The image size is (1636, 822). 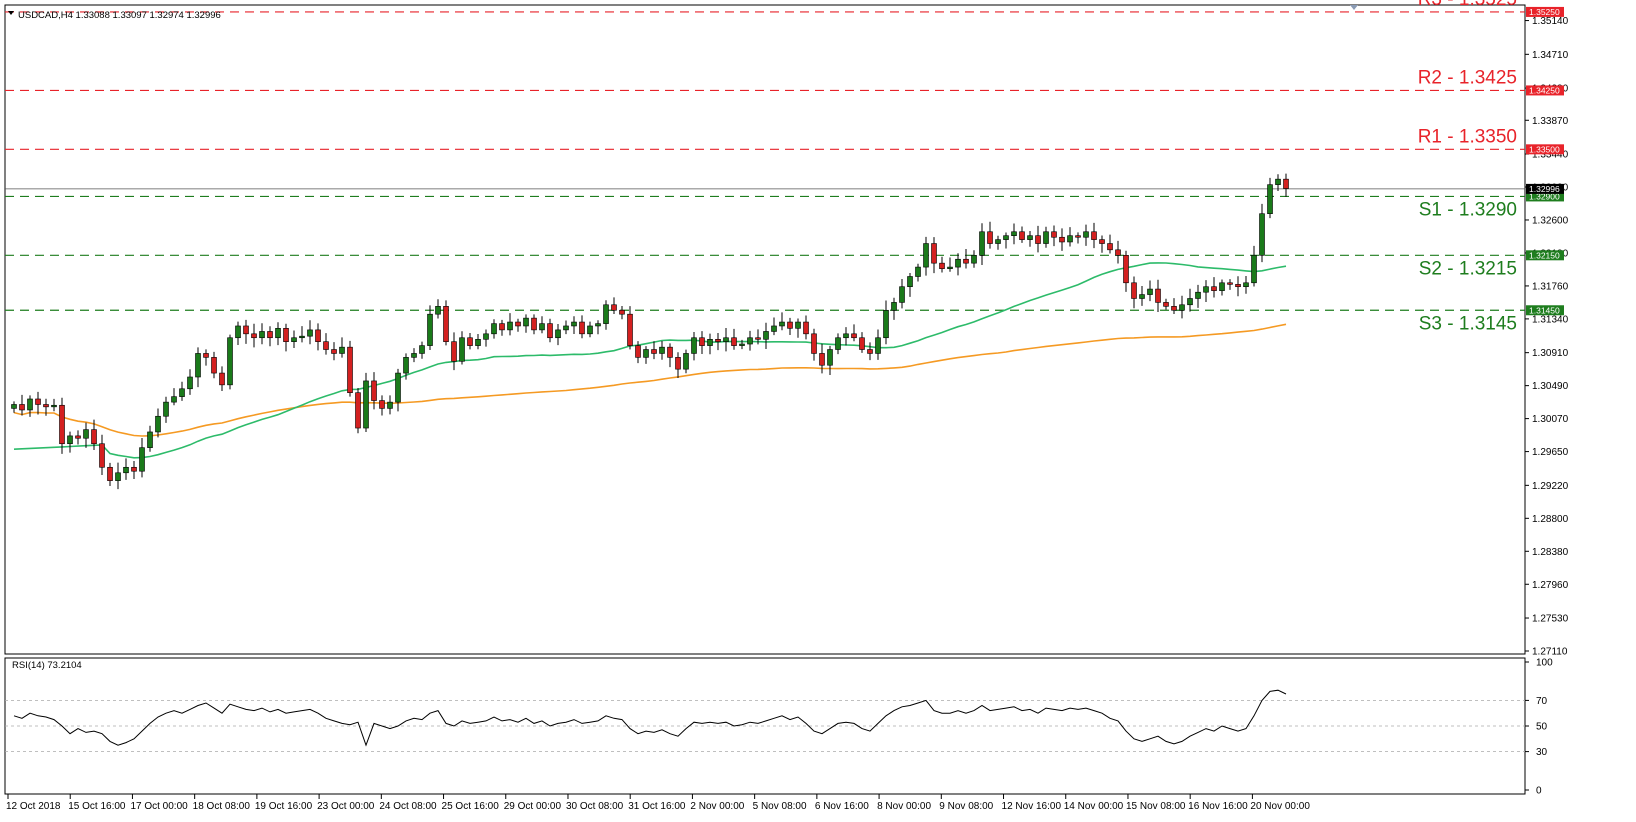 What do you see at coordinates (222, 806) in the screenshot?
I see `x-tick-label: 18 Oct 08:00` at bounding box center [222, 806].